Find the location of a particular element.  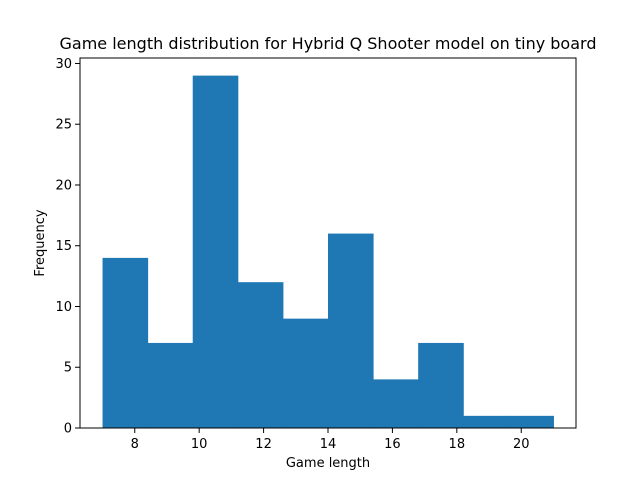

y-tick-label: 20 is located at coordinates (63, 185).